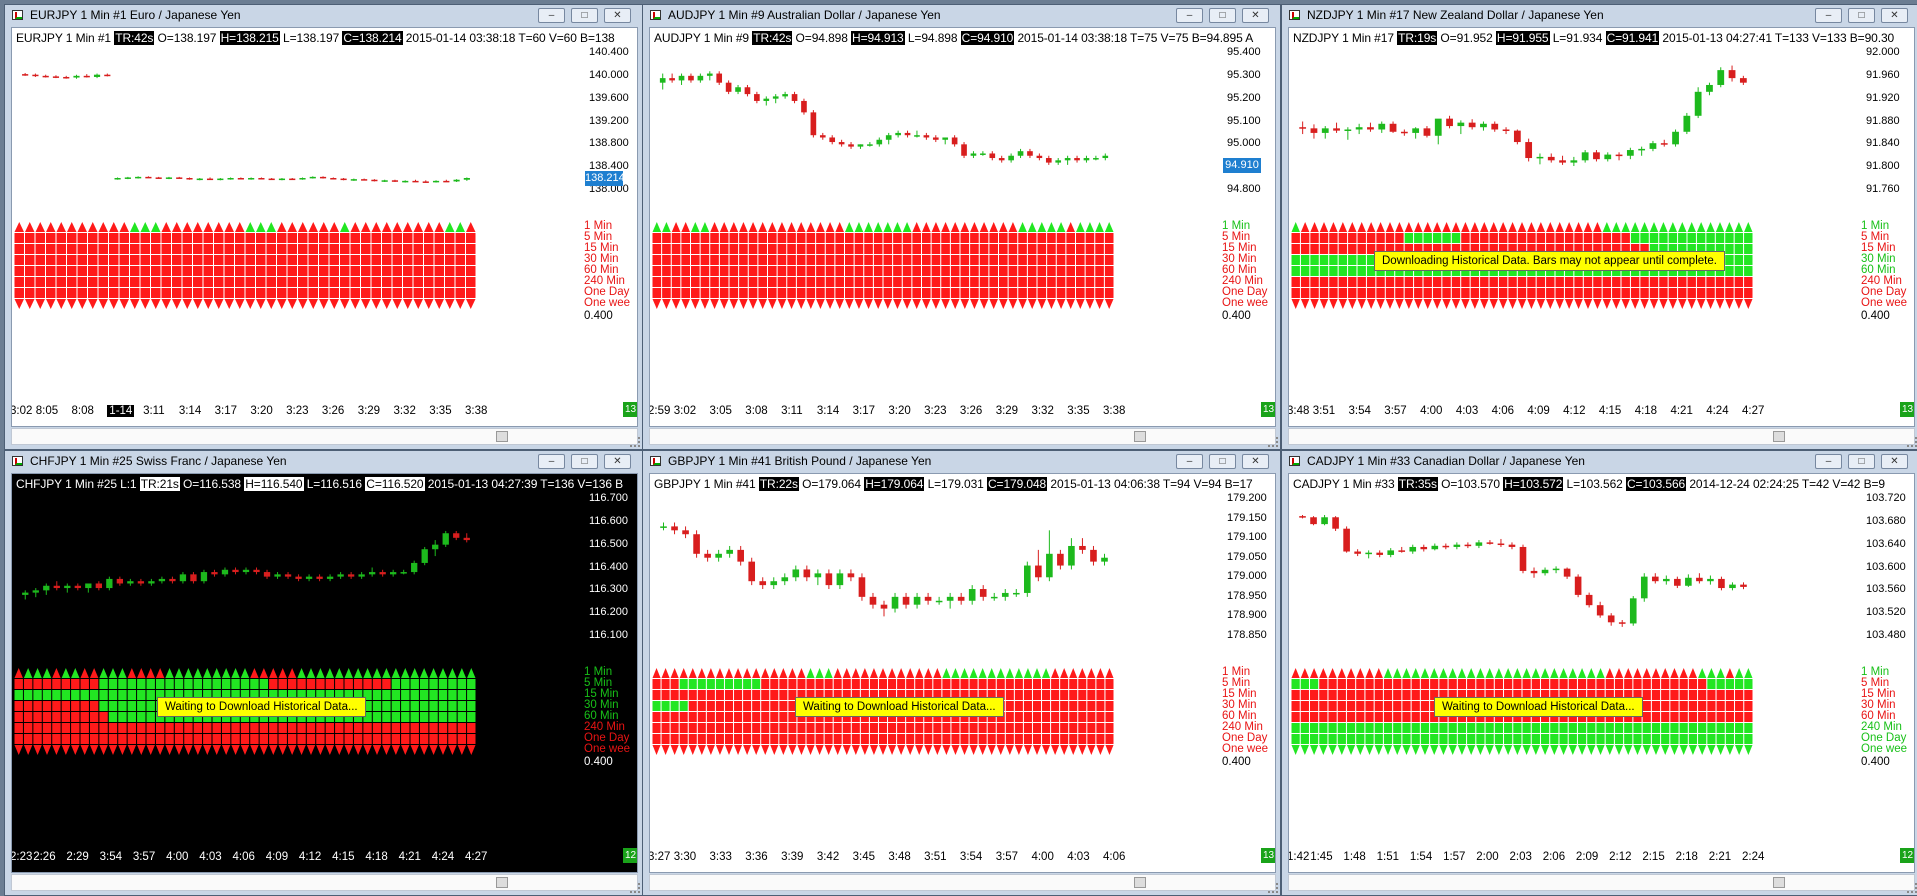 The image size is (1917, 896). I want to click on time-axis-label: 3:20, so click(261, 411).